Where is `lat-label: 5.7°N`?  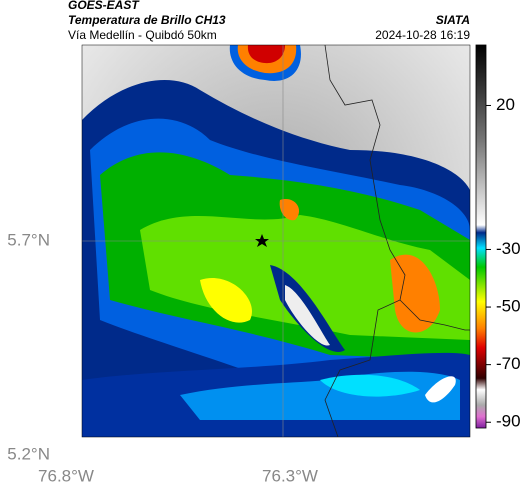 lat-label: 5.7°N is located at coordinates (28, 239).